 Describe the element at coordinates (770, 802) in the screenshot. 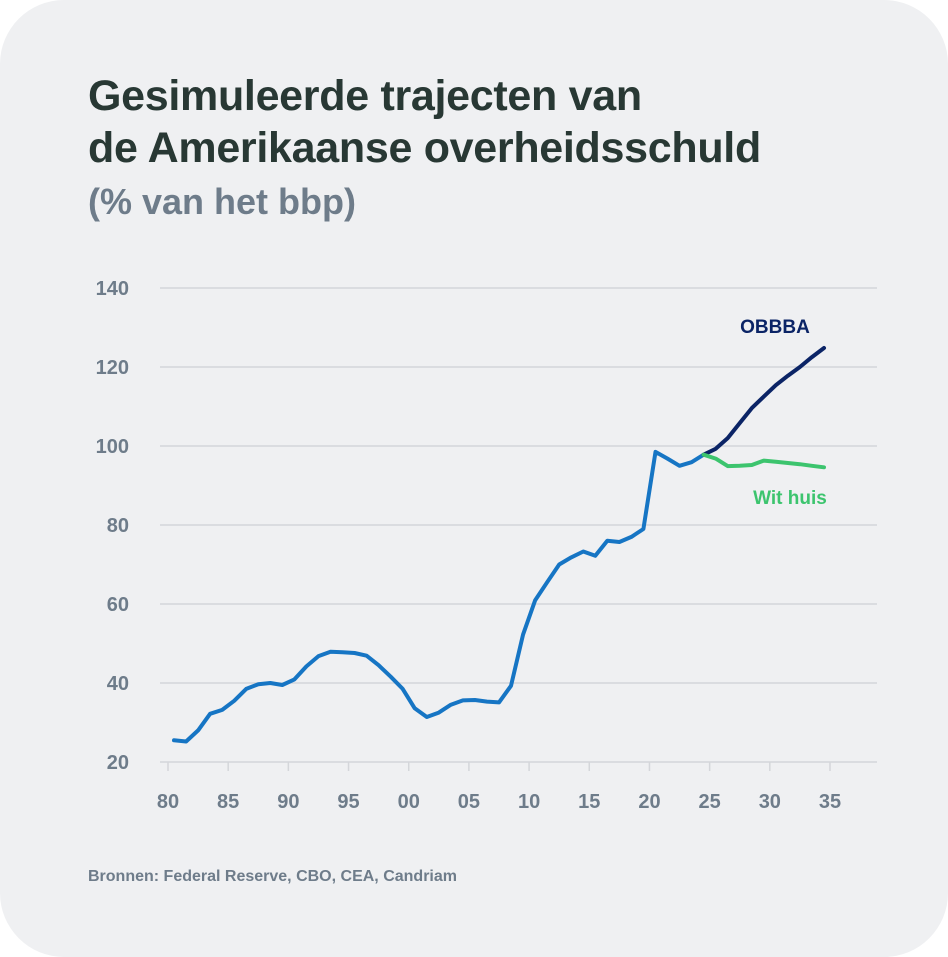

I see `x-tick-label: 30` at that location.